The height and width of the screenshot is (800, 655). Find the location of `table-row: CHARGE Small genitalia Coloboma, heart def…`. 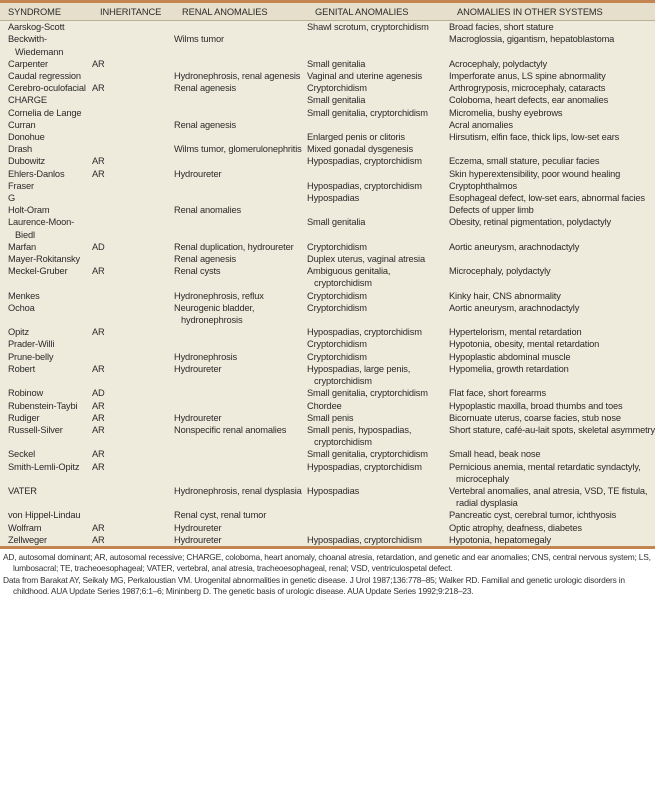

table-row: CHARGE Small genitalia Coloboma, heart def… is located at coordinates (327, 100).